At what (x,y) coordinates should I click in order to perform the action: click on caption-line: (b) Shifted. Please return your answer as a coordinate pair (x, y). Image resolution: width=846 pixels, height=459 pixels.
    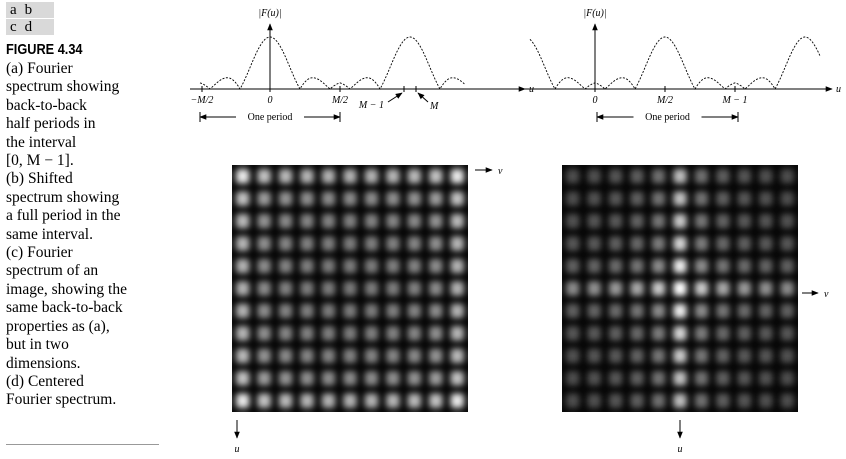
    Looking at the image, I should click on (39, 179).